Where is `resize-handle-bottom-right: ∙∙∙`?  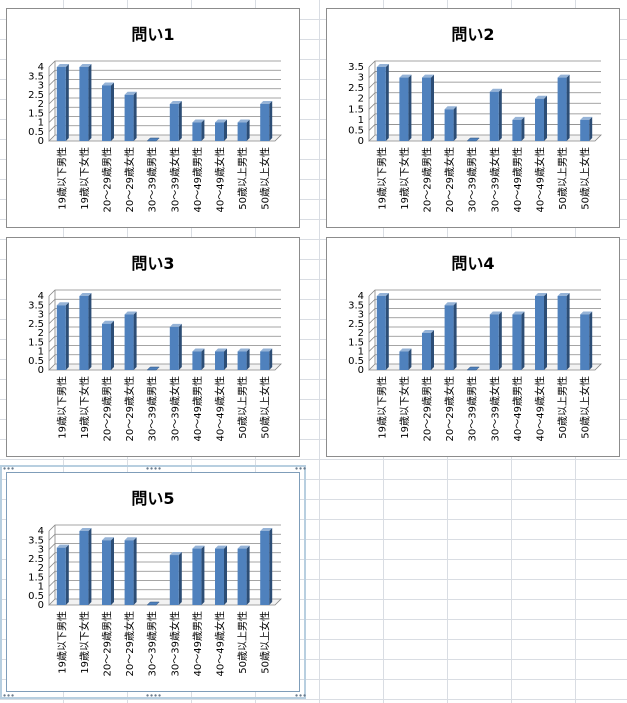
resize-handle-bottom-right: ∙∙∙ is located at coordinates (300, 695).